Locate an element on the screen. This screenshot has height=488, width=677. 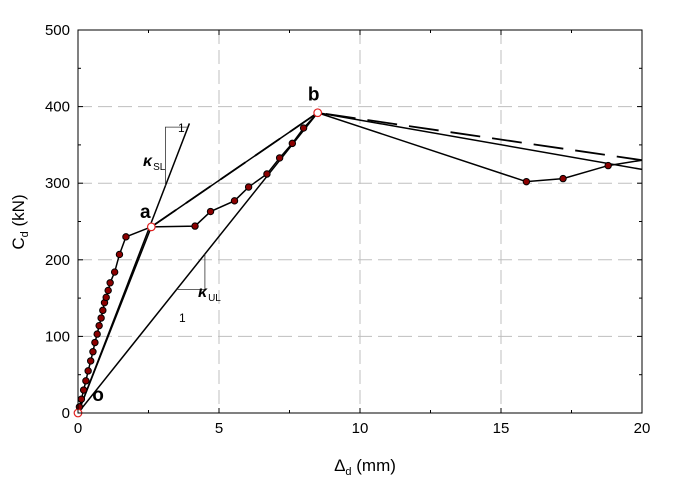
x-axis-title: Δd (mm) is located at coordinates (365, 467).